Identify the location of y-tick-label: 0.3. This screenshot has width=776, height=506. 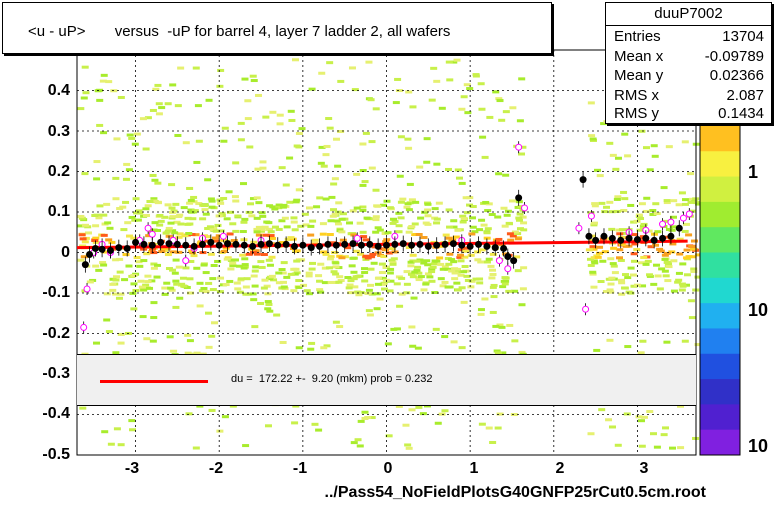
(58, 131).